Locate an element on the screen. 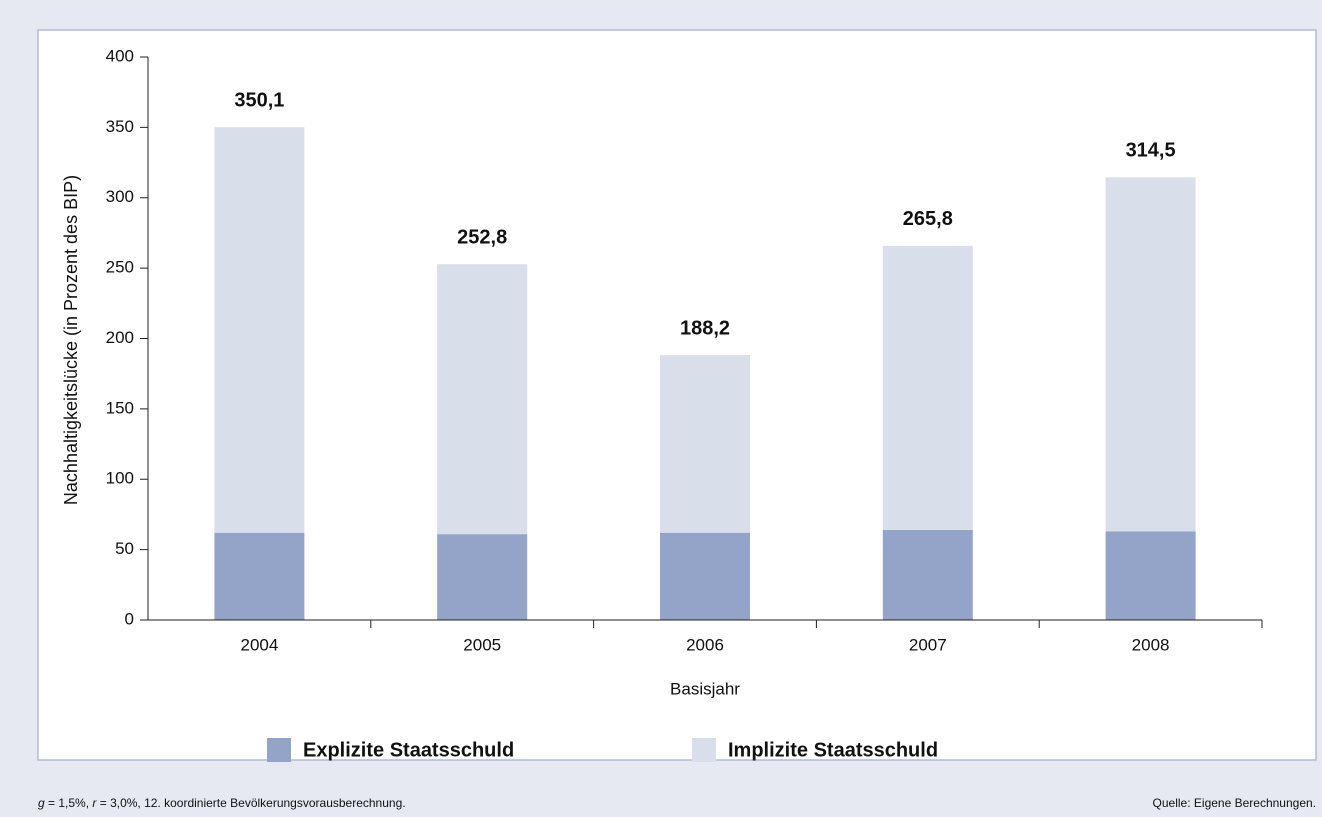 The width and height of the screenshot is (1322, 817). x-tick-label: 2006 is located at coordinates (705, 644).